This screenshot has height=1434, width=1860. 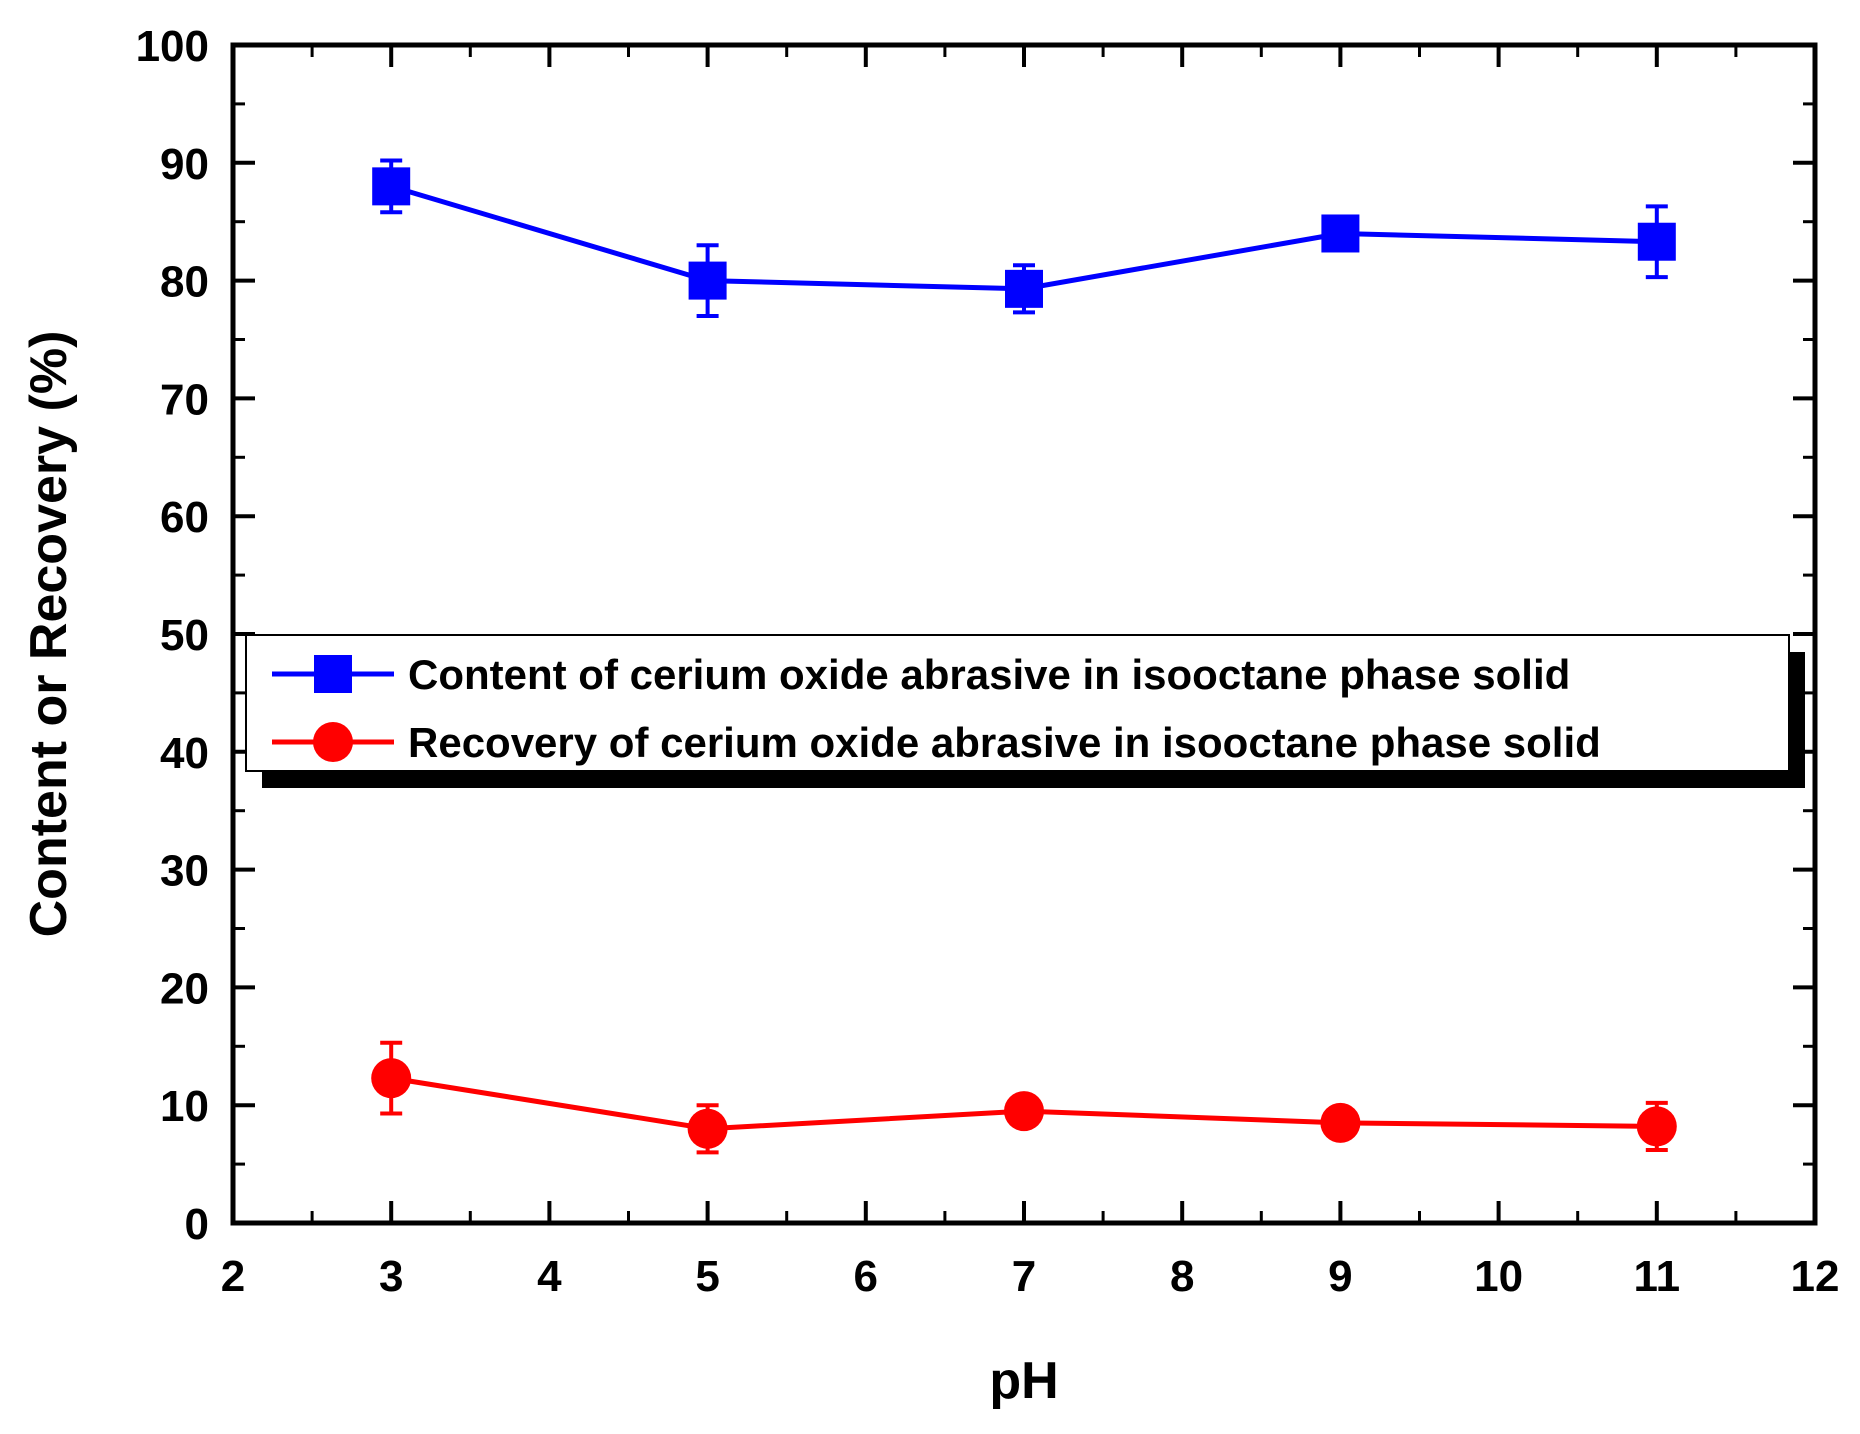 I want to click on x-tick-label: 8, so click(x=1182, y=1276).